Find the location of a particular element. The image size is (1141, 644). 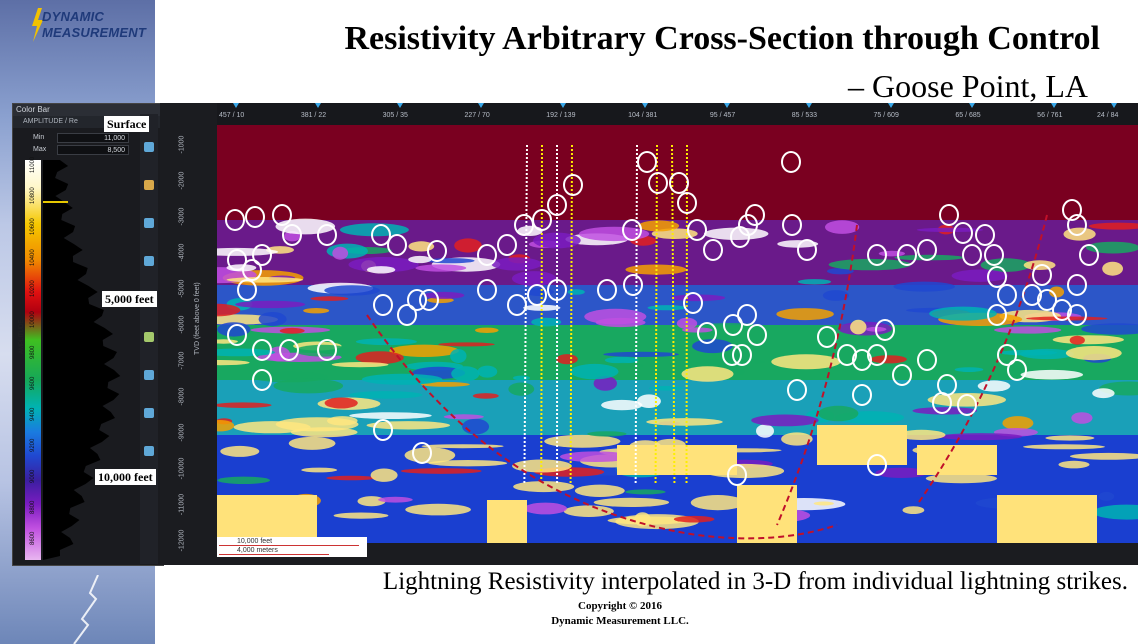

depth-tick-label: -4000 is located at coordinates (182, 252).